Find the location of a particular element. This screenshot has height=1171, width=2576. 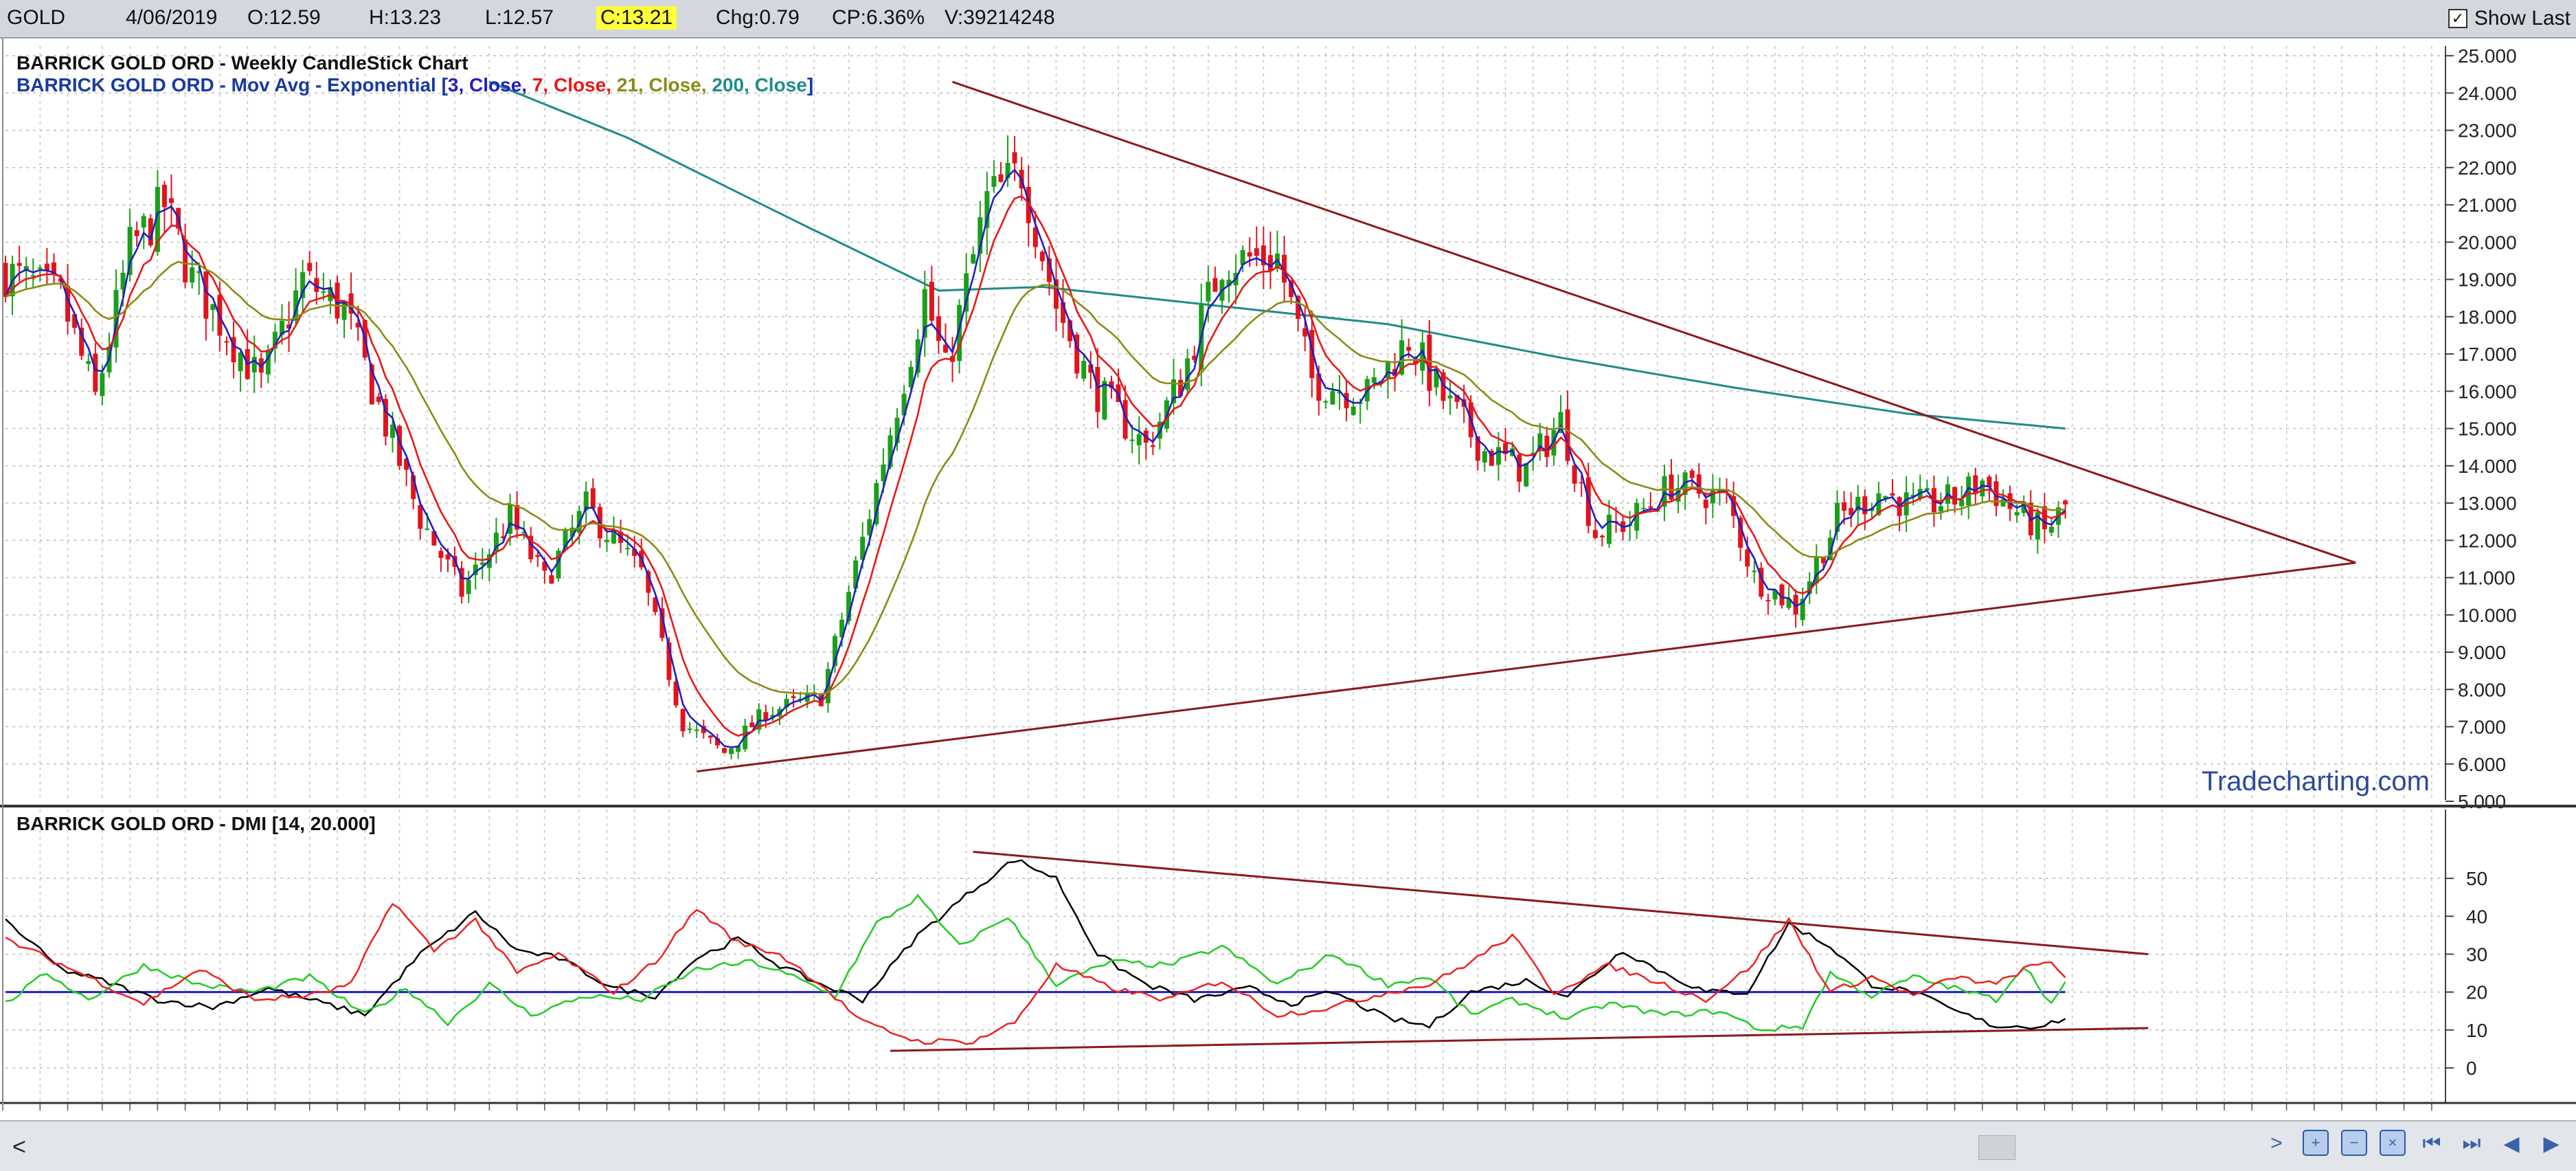

price-tick-label: 15.000 is located at coordinates (2487, 429).